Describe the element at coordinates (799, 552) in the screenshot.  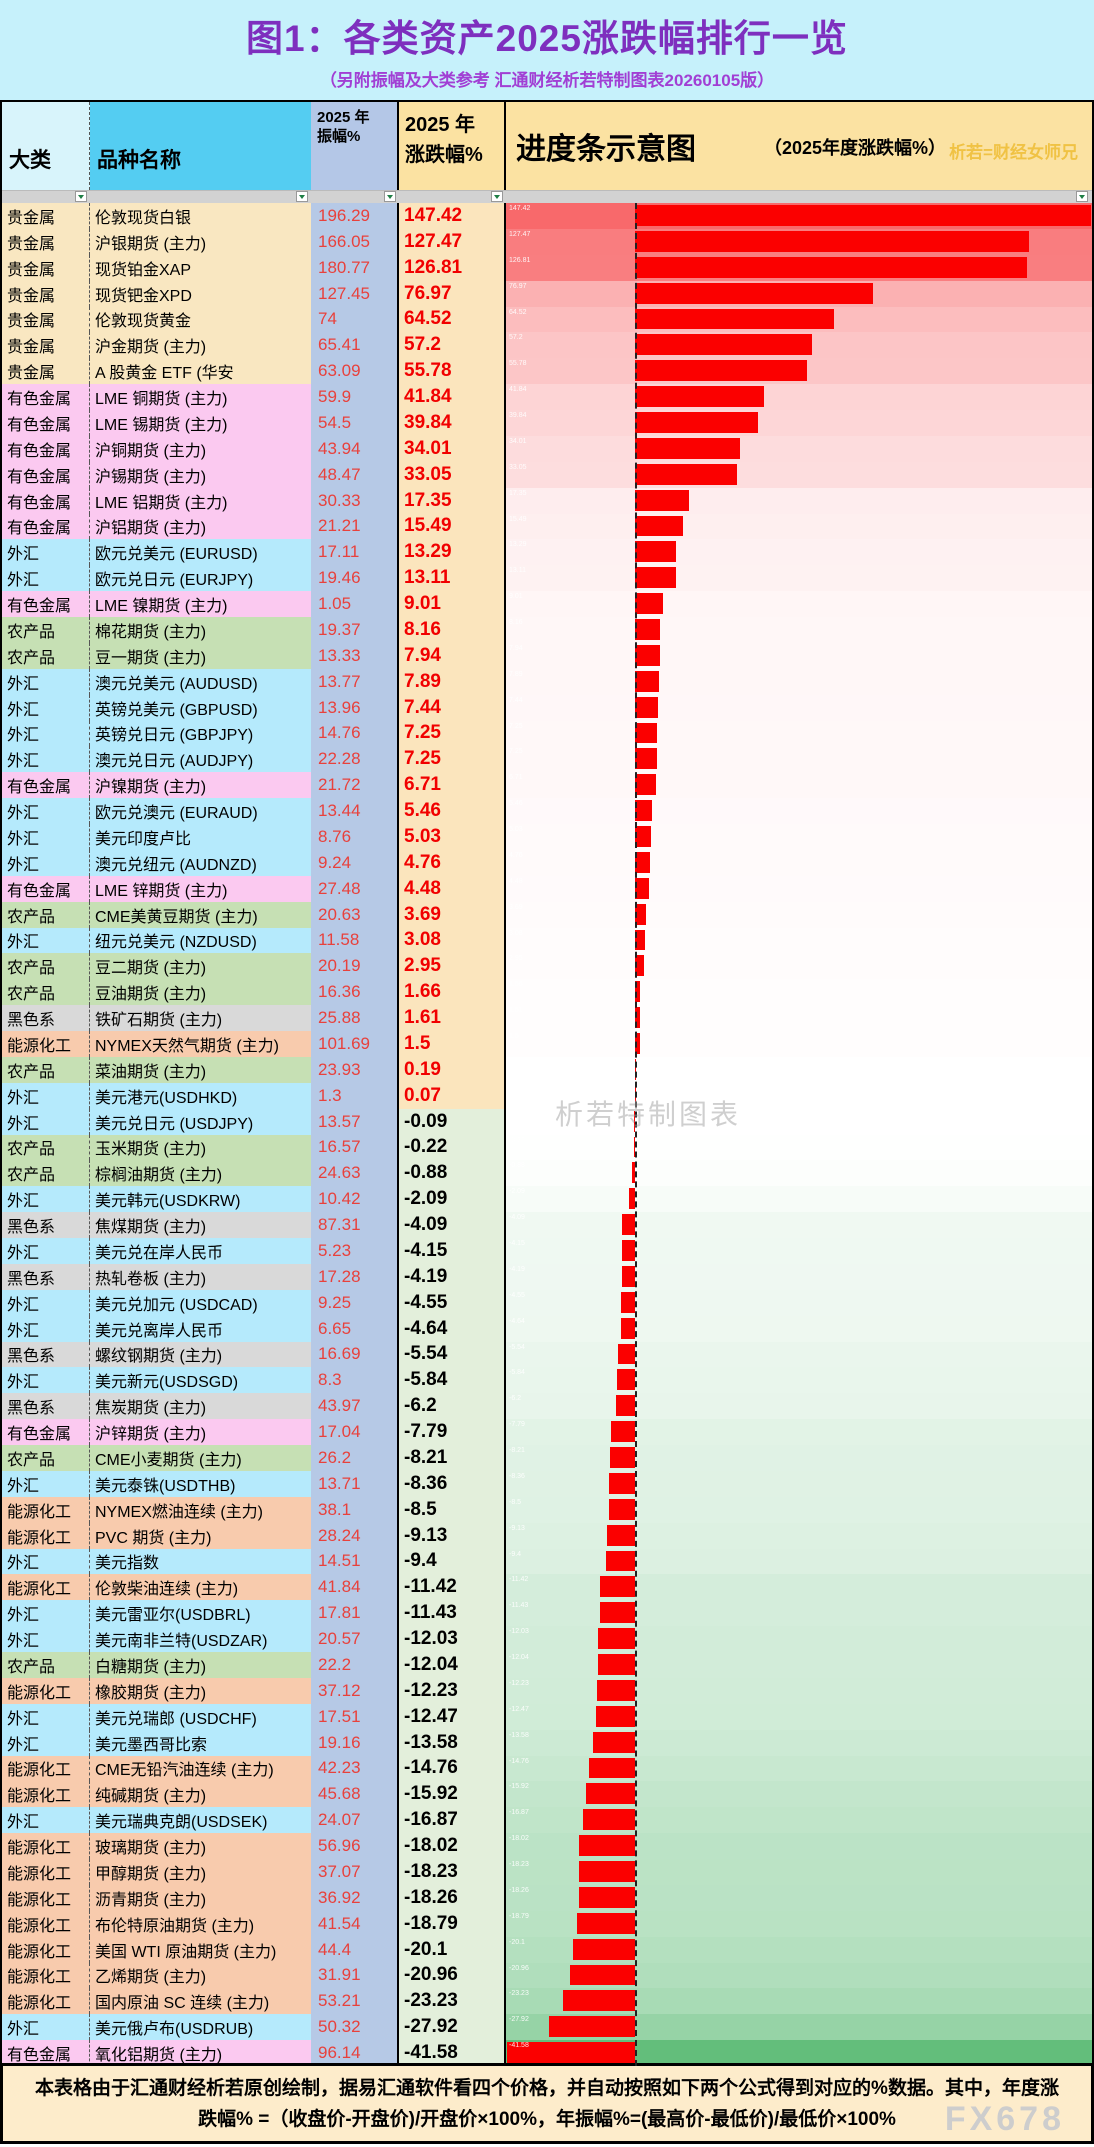
I see `progress-bar-cell: 13.29` at that location.